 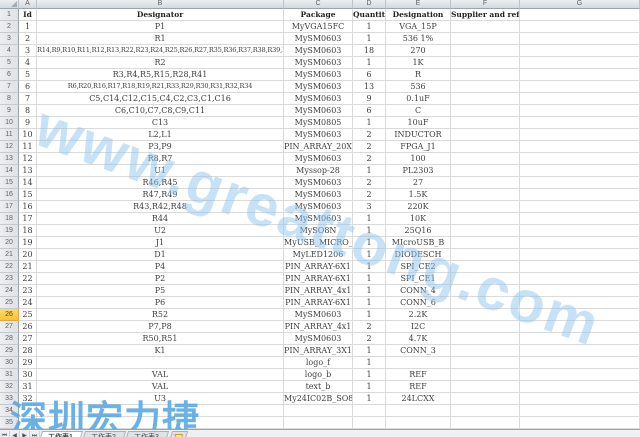 I want to click on prev-sheet-icon: ◀, so click(x=15, y=434).